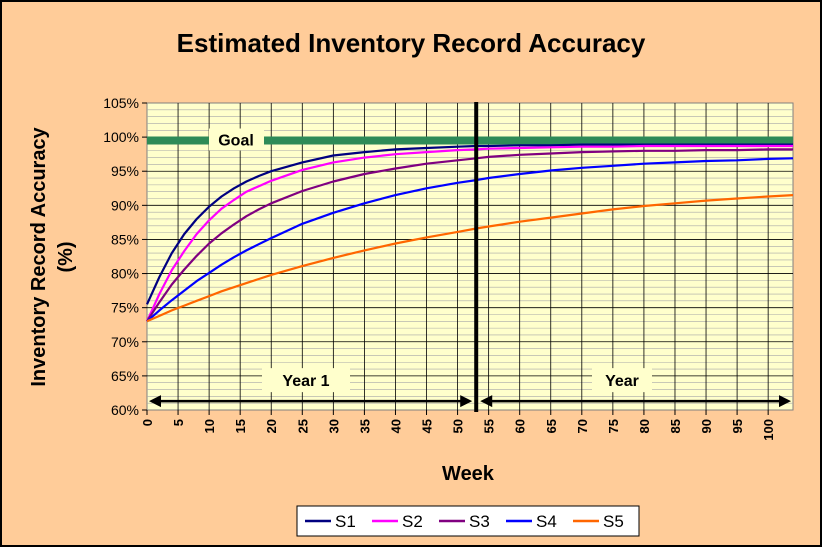  I want to click on goal-label-bg, so click(236, 139).